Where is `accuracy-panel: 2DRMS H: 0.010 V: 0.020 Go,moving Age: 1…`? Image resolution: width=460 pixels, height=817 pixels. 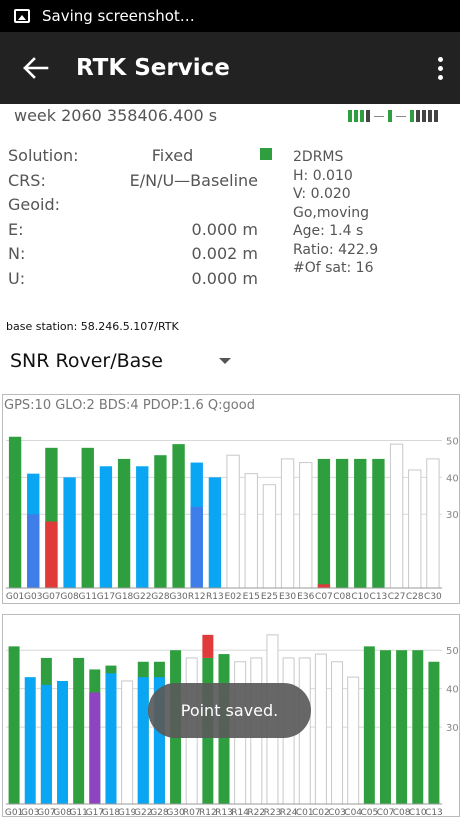
accuracy-panel: 2DRMS H: 0.010 V: 0.020 Go,moving Age: 1… is located at coordinates (335, 213).